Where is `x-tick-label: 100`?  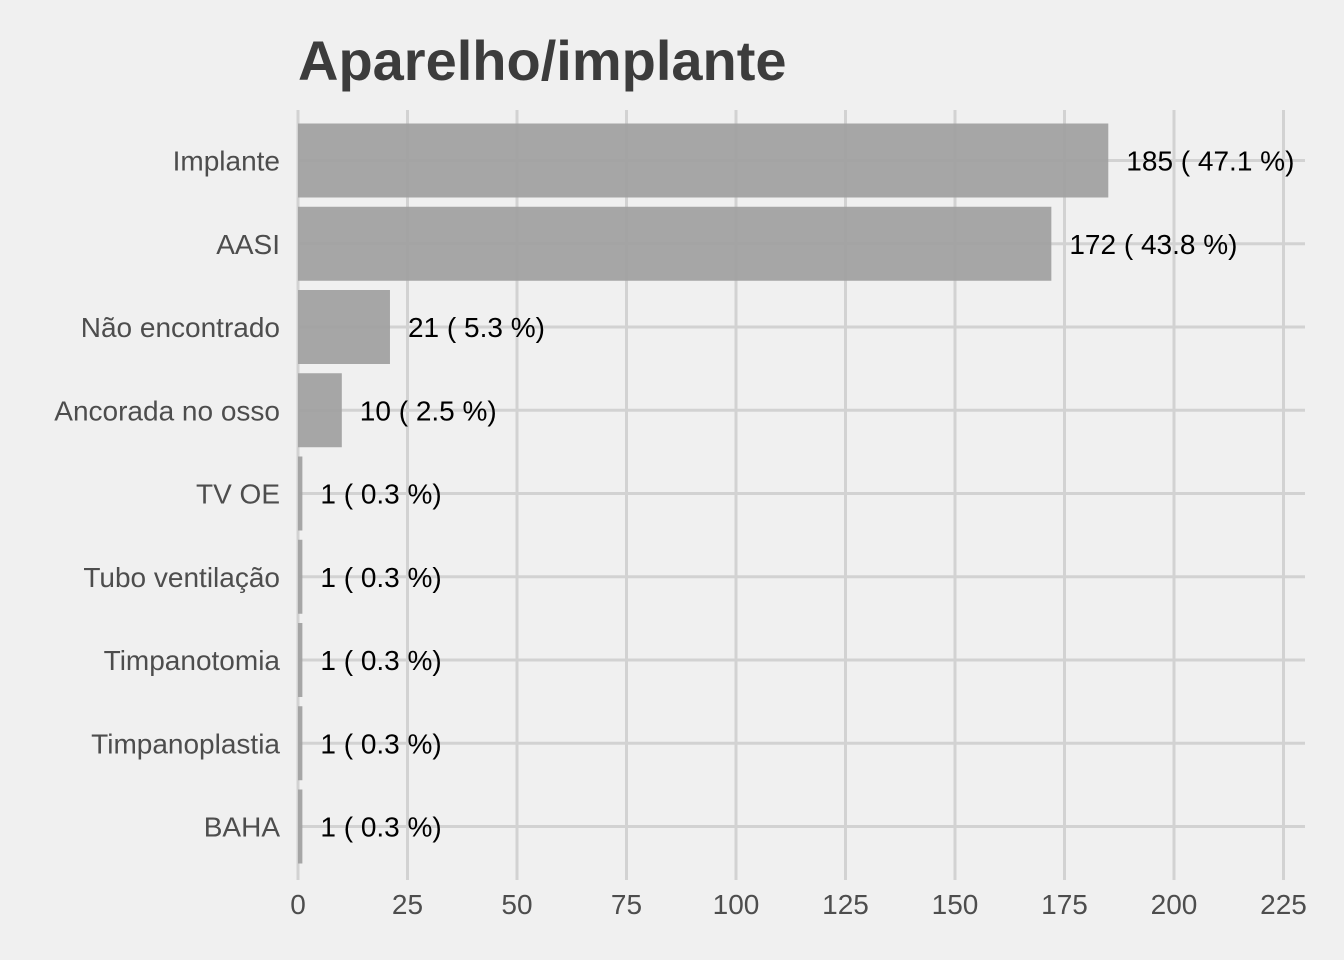
x-tick-label: 100 is located at coordinates (736, 904).